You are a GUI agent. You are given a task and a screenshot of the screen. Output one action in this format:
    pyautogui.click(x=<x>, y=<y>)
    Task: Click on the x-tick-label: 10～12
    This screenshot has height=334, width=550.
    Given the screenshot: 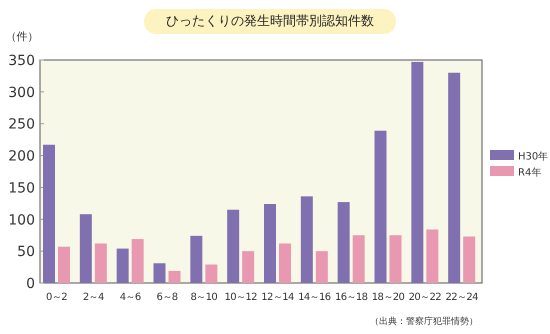 What is the action you would take?
    pyautogui.click(x=241, y=297)
    